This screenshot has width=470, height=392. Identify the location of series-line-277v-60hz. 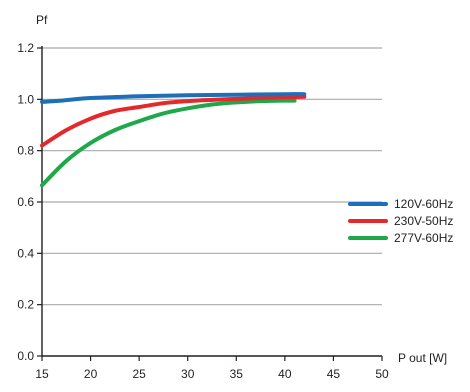
(168, 143).